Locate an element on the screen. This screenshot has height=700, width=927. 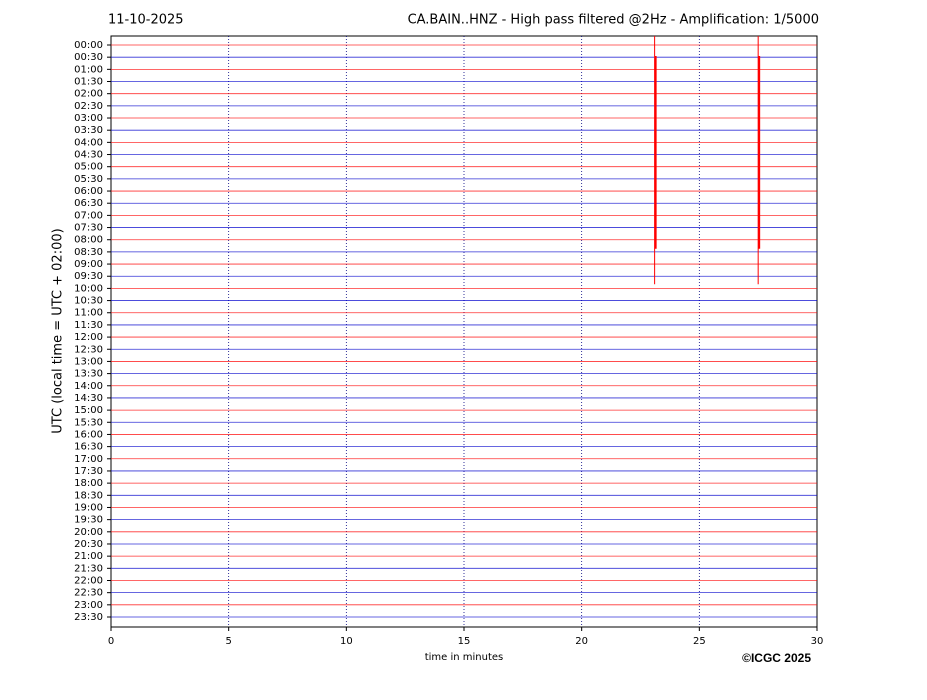
y-tick-label: 15:00 is located at coordinates (88, 410).